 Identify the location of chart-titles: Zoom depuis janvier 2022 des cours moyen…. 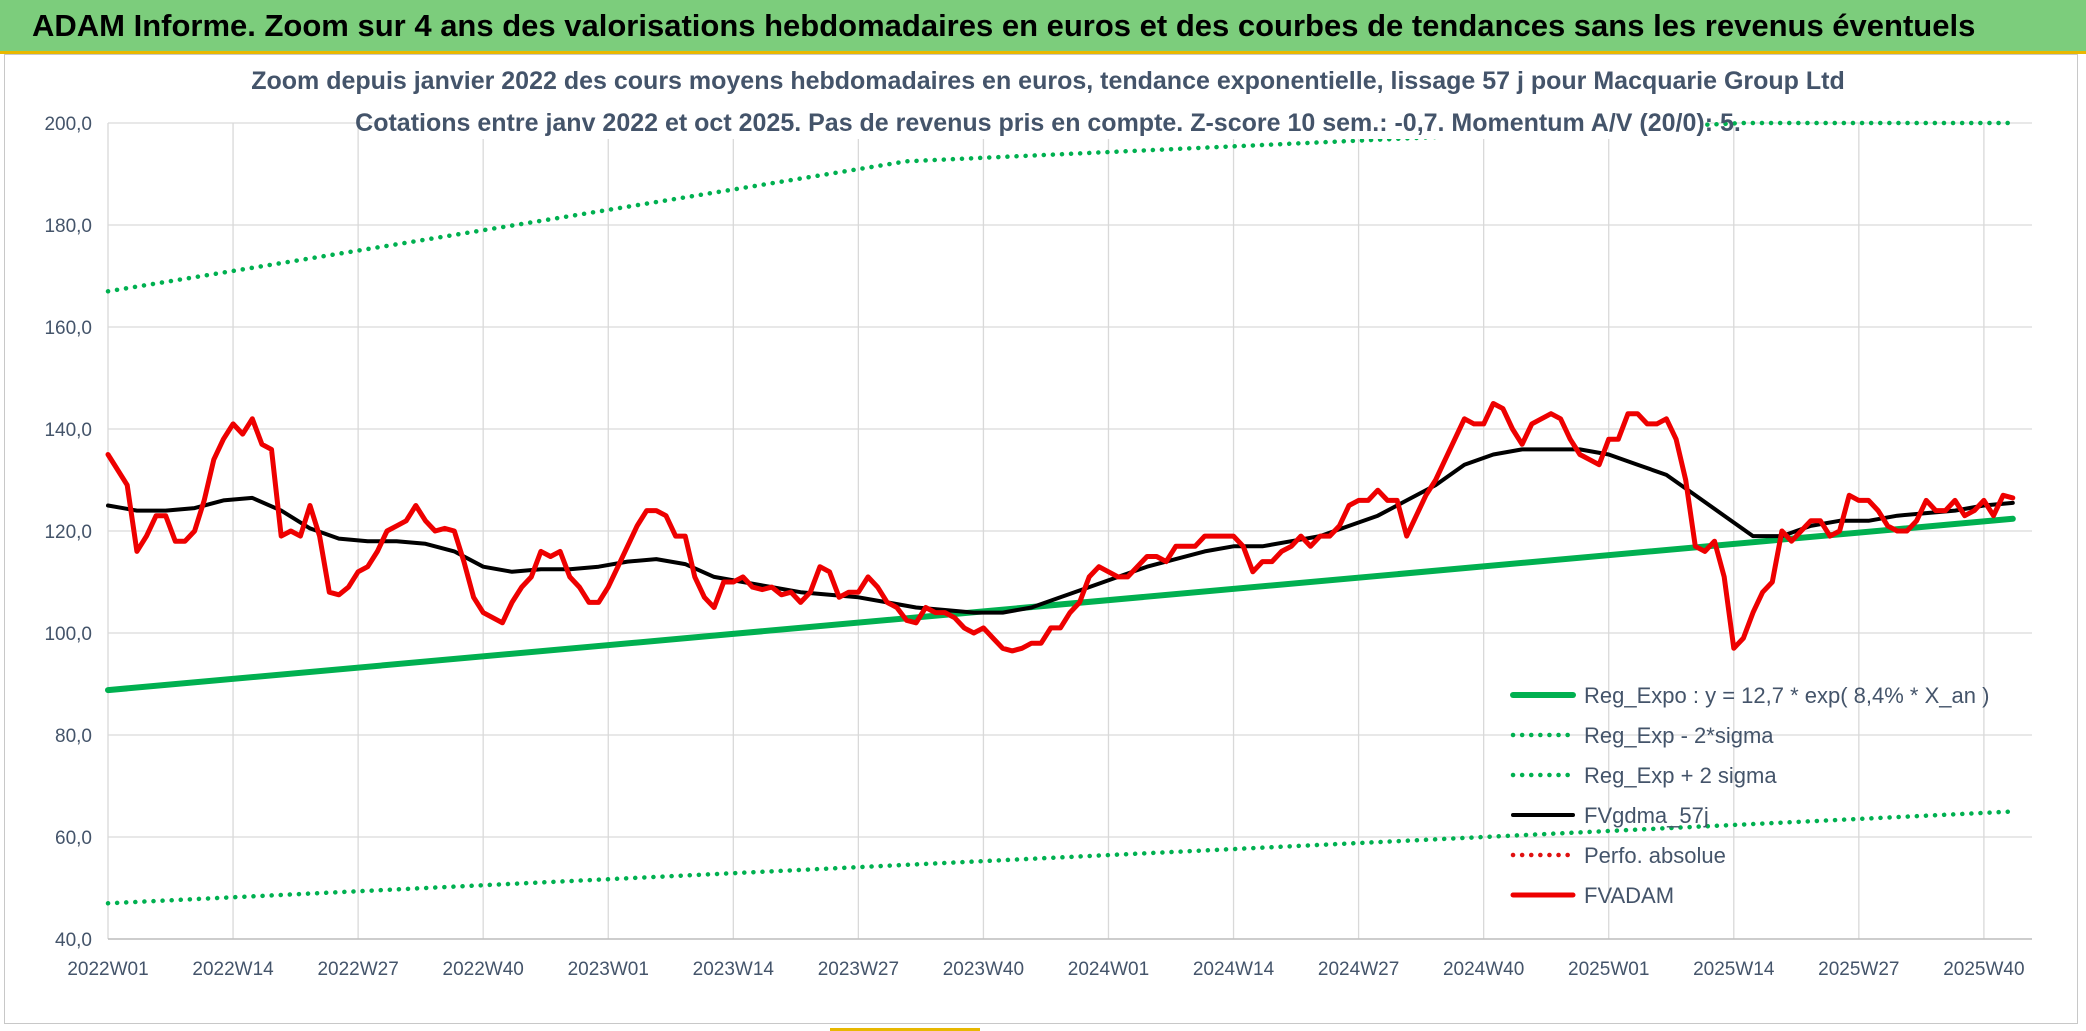
(1048, 97).